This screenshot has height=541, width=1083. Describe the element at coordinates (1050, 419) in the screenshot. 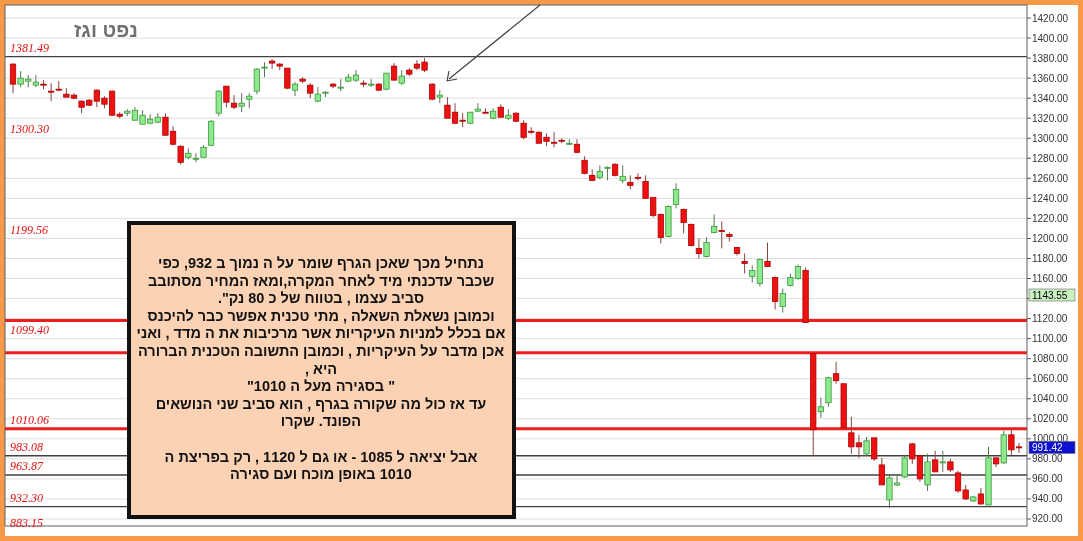

I see `y-tick-label: 1020.00` at that location.